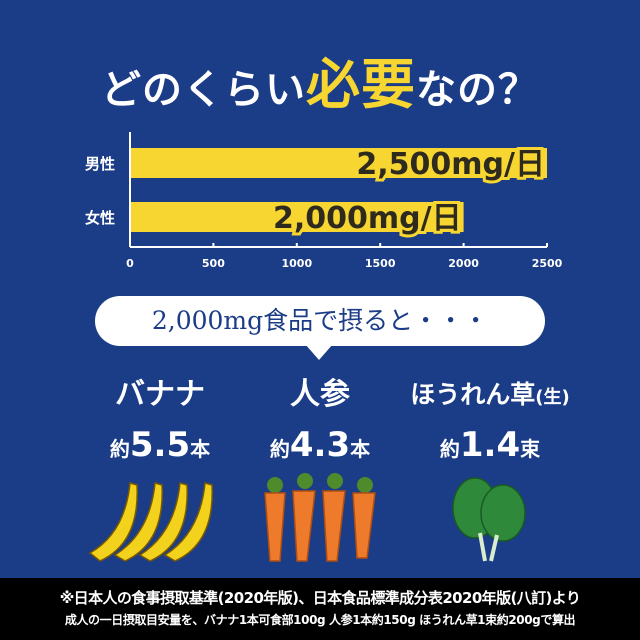  What do you see at coordinates (100, 164) in the screenshot?
I see `category-label: 男性` at bounding box center [100, 164].